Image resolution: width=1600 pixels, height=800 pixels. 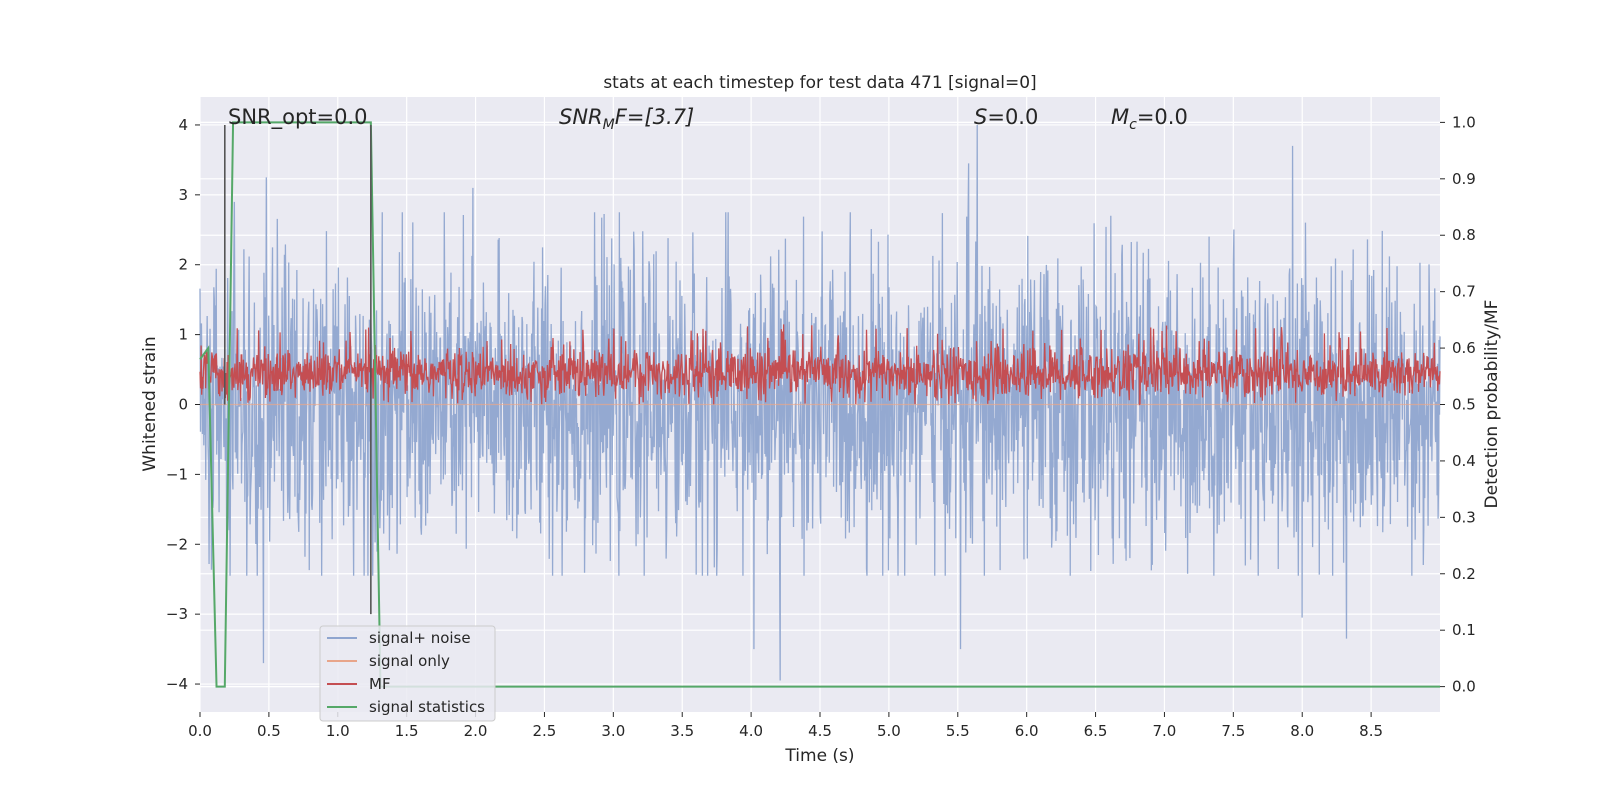 I want to click on annotation-snr-mf: SNRMF=[3.7], so click(x=626, y=119).